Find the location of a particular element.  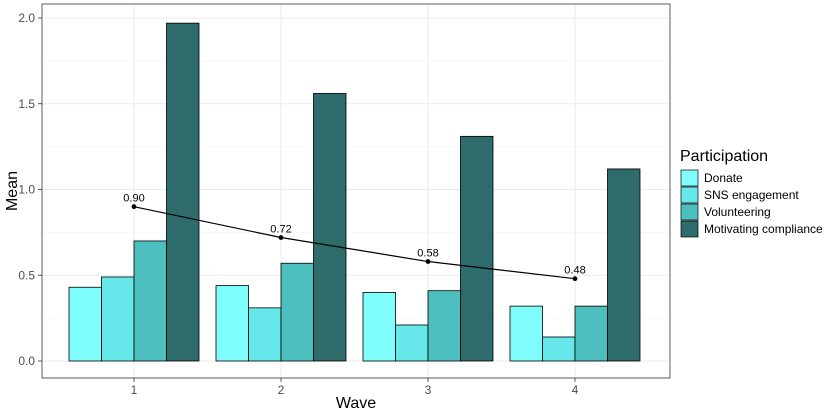

x-tick-label: 4 is located at coordinates (575, 390).